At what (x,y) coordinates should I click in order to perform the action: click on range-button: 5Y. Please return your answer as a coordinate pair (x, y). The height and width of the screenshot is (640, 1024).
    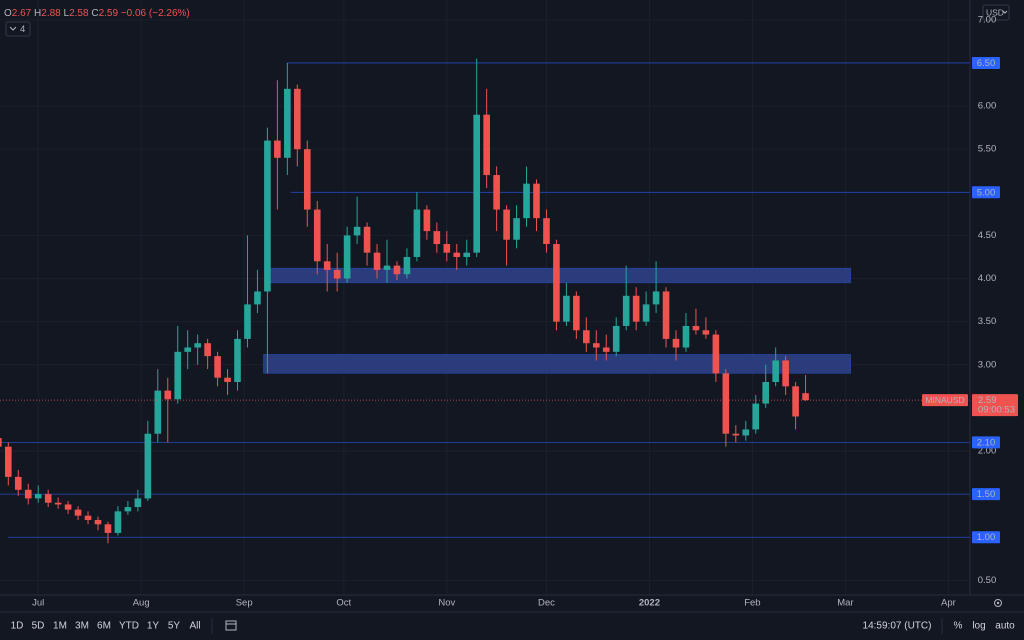
    Looking at the image, I should click on (174, 626).